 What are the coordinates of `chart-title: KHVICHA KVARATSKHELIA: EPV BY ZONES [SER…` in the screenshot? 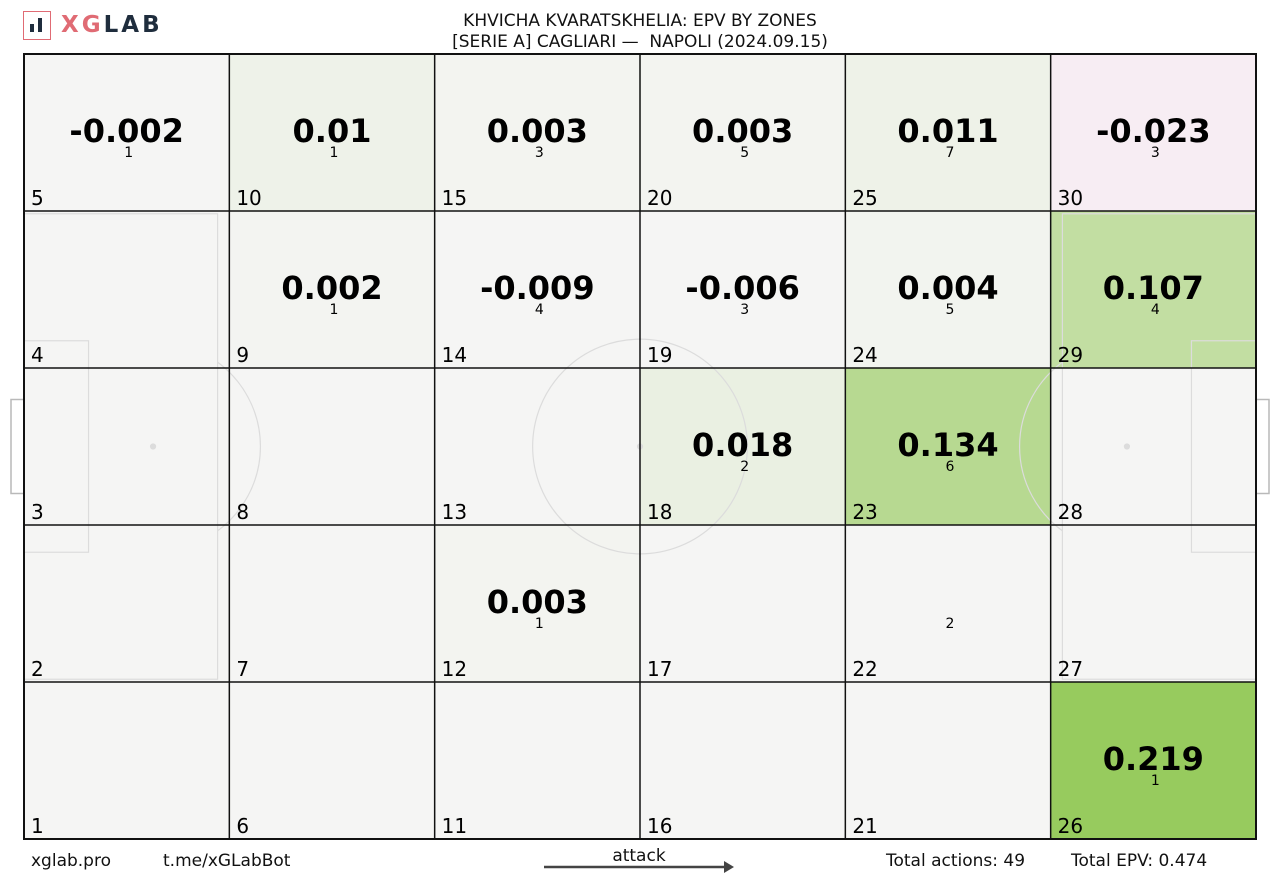 It's located at (640, 32).